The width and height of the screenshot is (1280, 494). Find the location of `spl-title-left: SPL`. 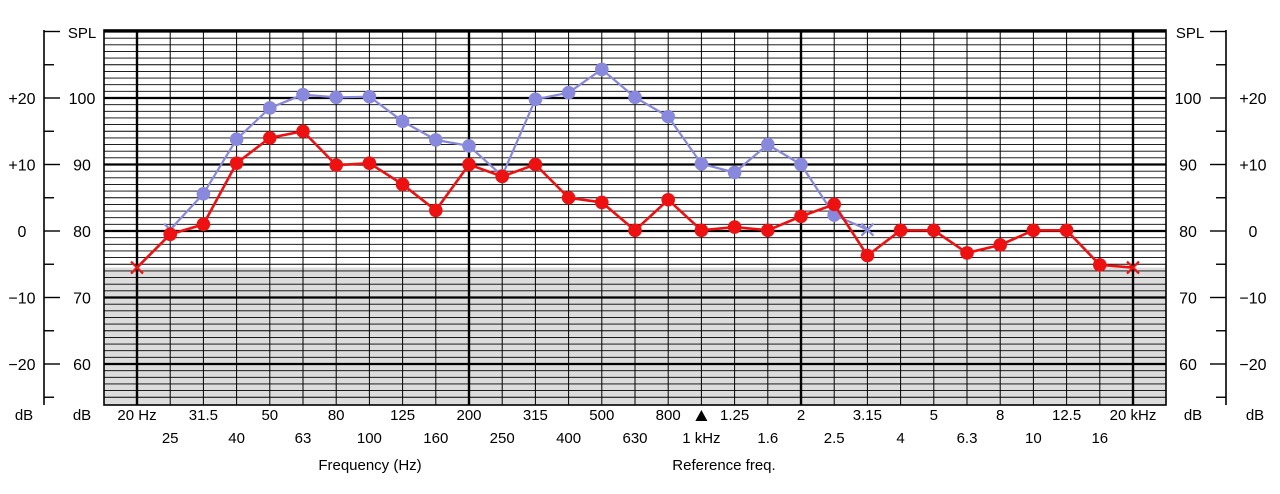

spl-title-left: SPL is located at coordinates (82, 33).